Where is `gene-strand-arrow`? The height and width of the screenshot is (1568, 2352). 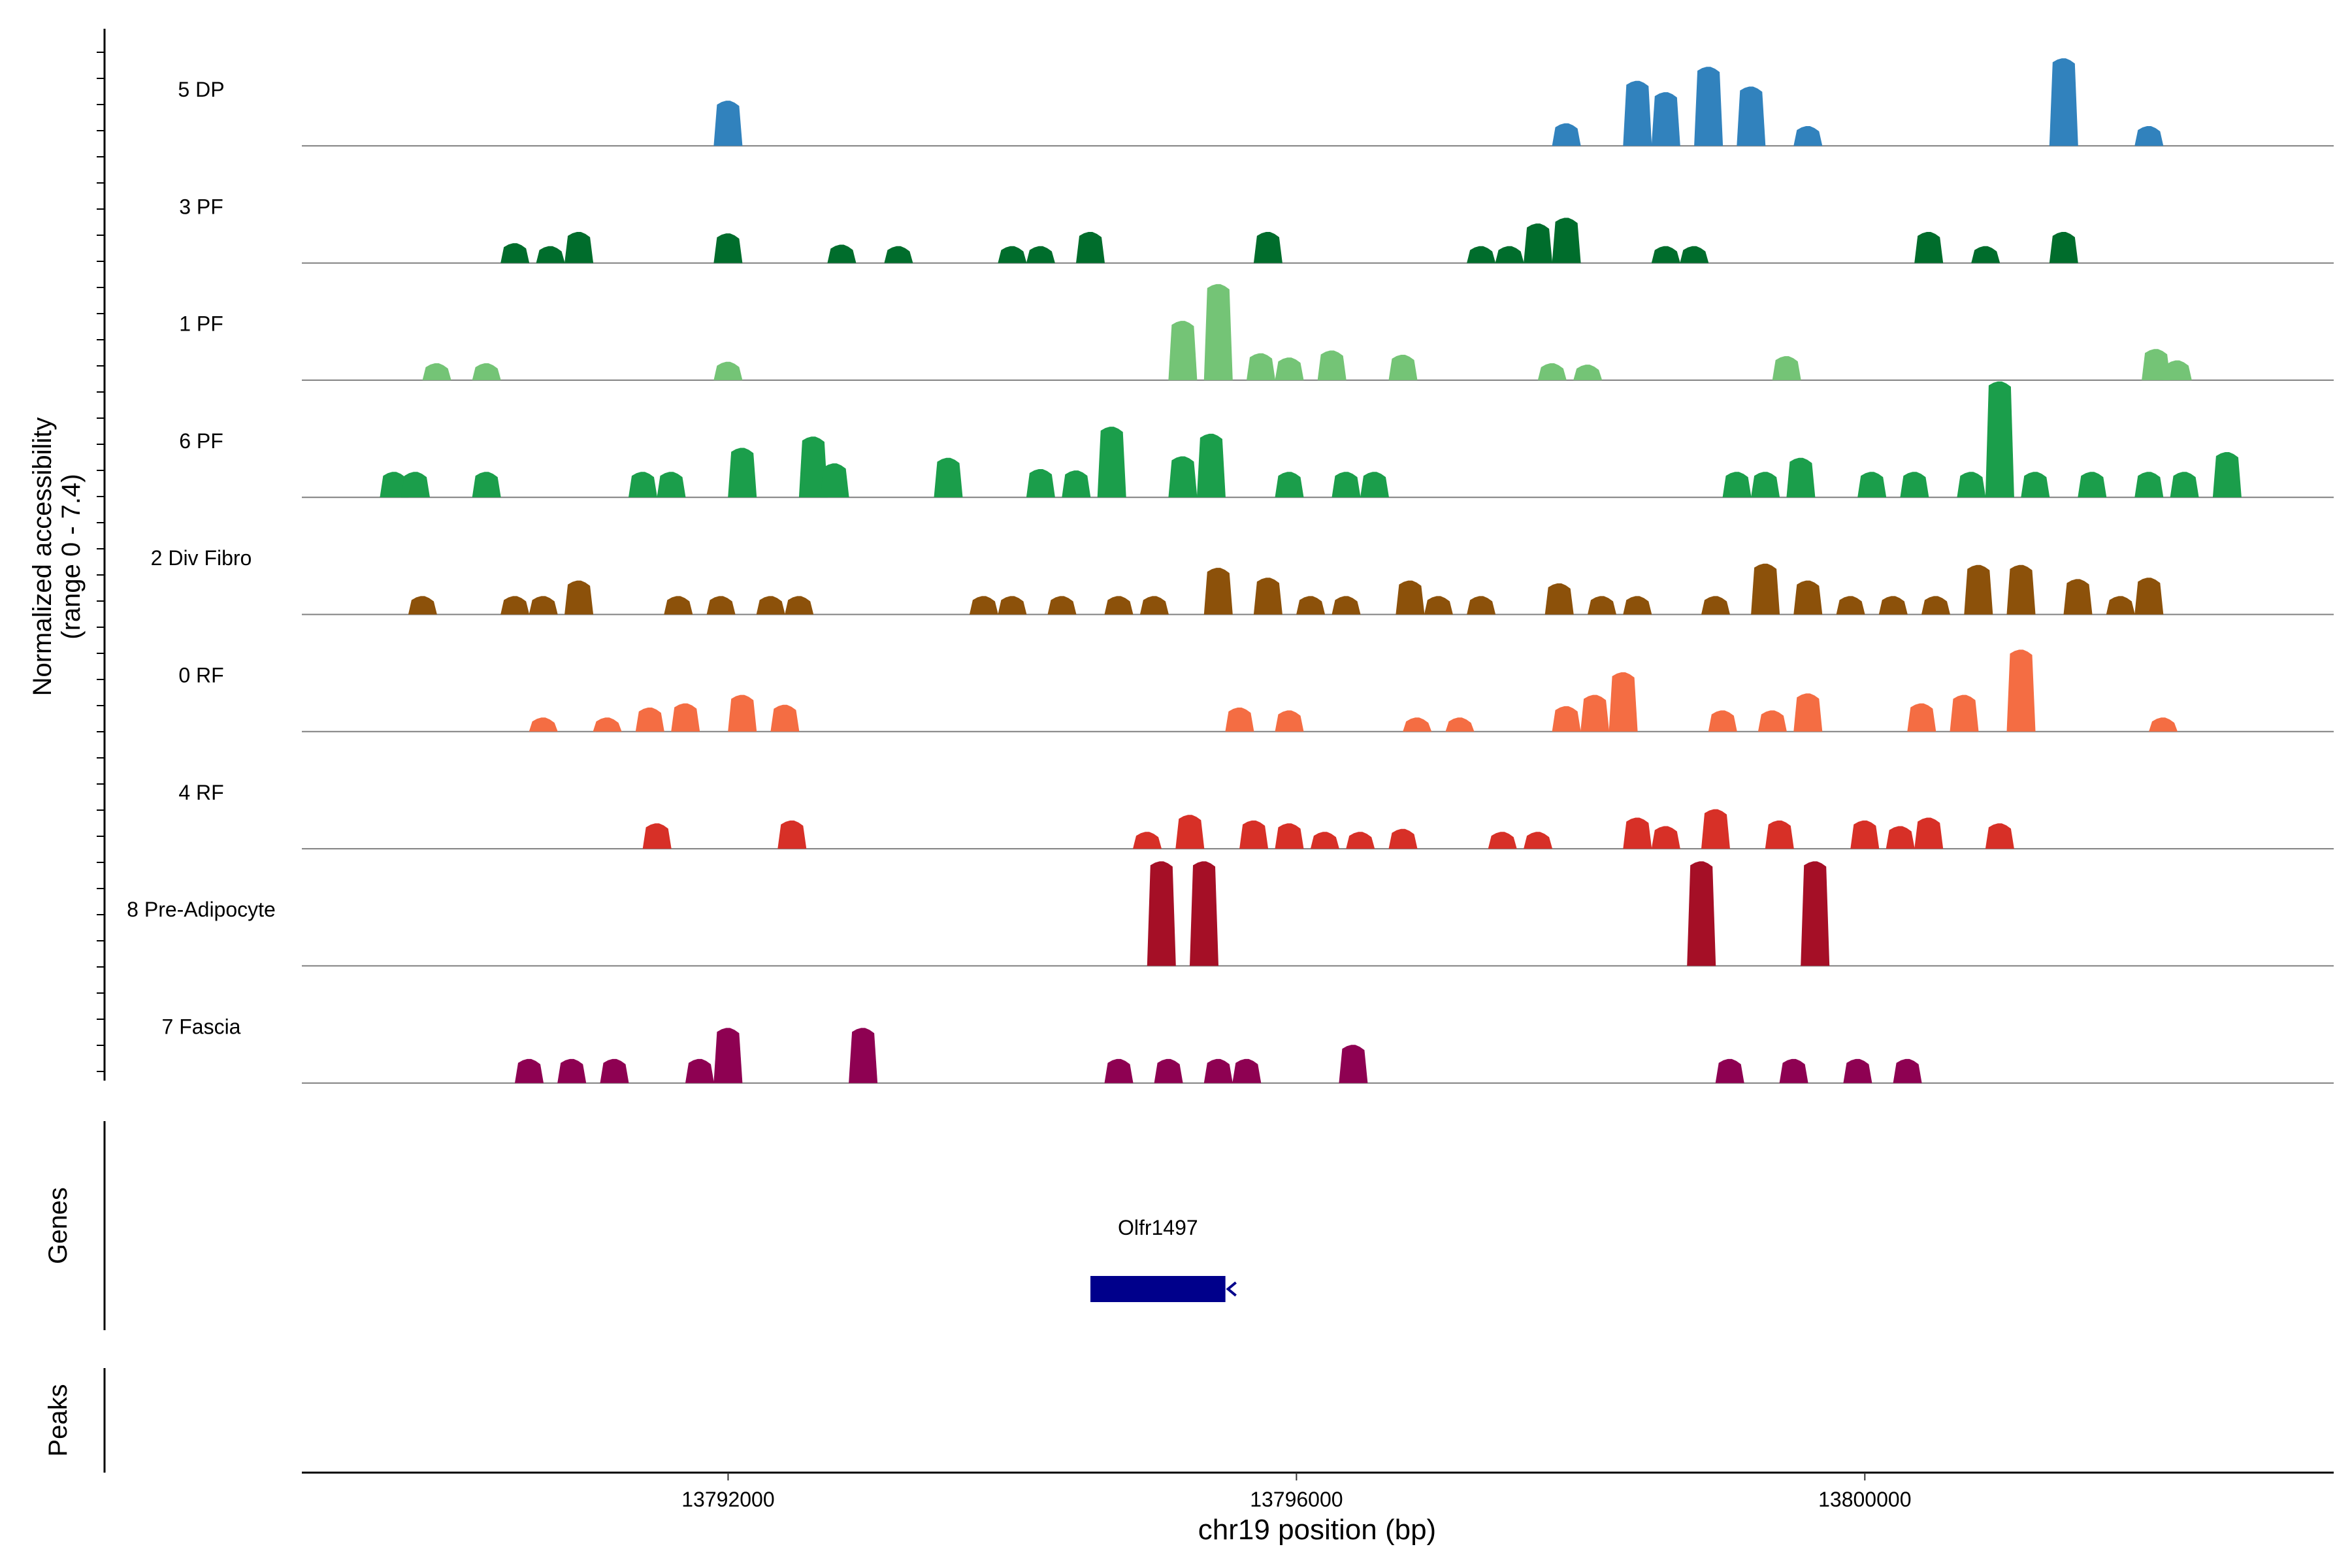 gene-strand-arrow is located at coordinates (1231, 1289).